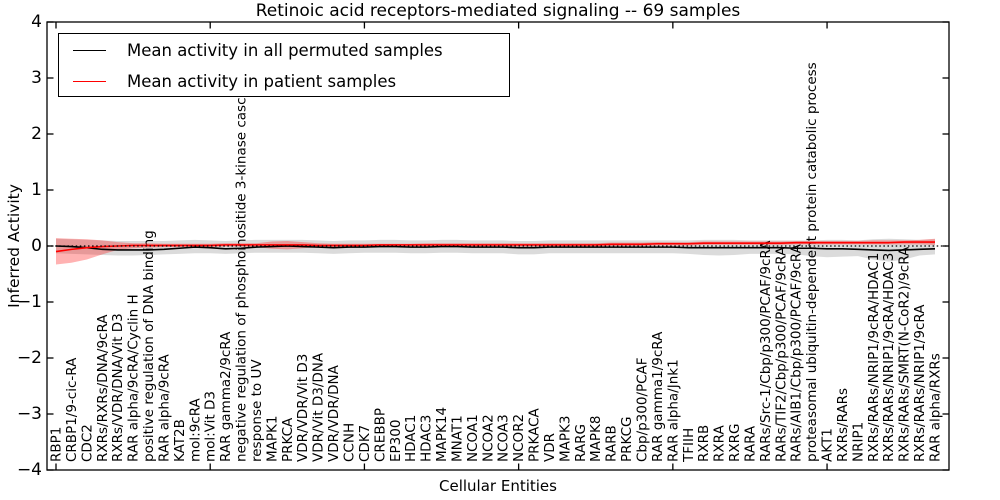  I want to click on y-tick-label: −1, so click(29, 302).